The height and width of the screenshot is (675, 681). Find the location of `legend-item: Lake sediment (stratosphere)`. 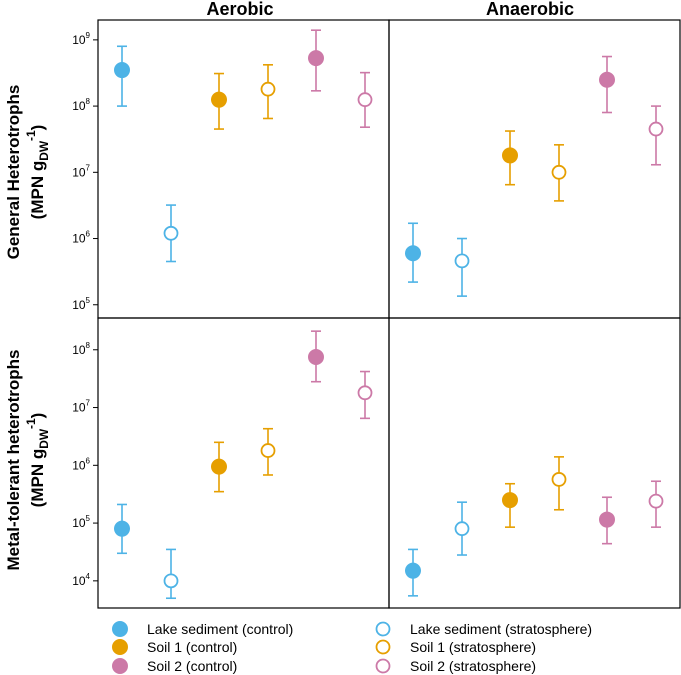

legend-item: Lake sediment (stratosphere) is located at coordinates (483, 629).